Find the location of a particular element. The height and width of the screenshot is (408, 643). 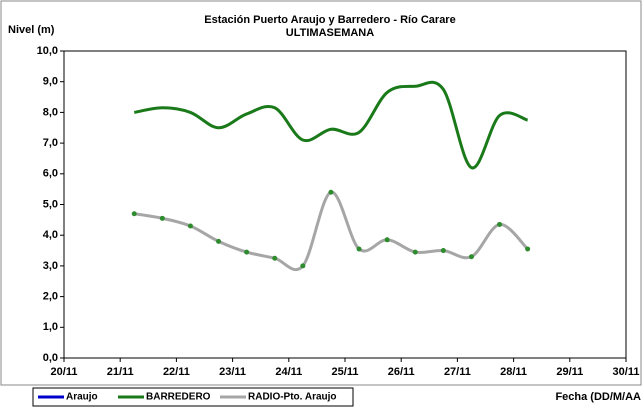

x-tick-label: 30/11 is located at coordinates (626, 372).